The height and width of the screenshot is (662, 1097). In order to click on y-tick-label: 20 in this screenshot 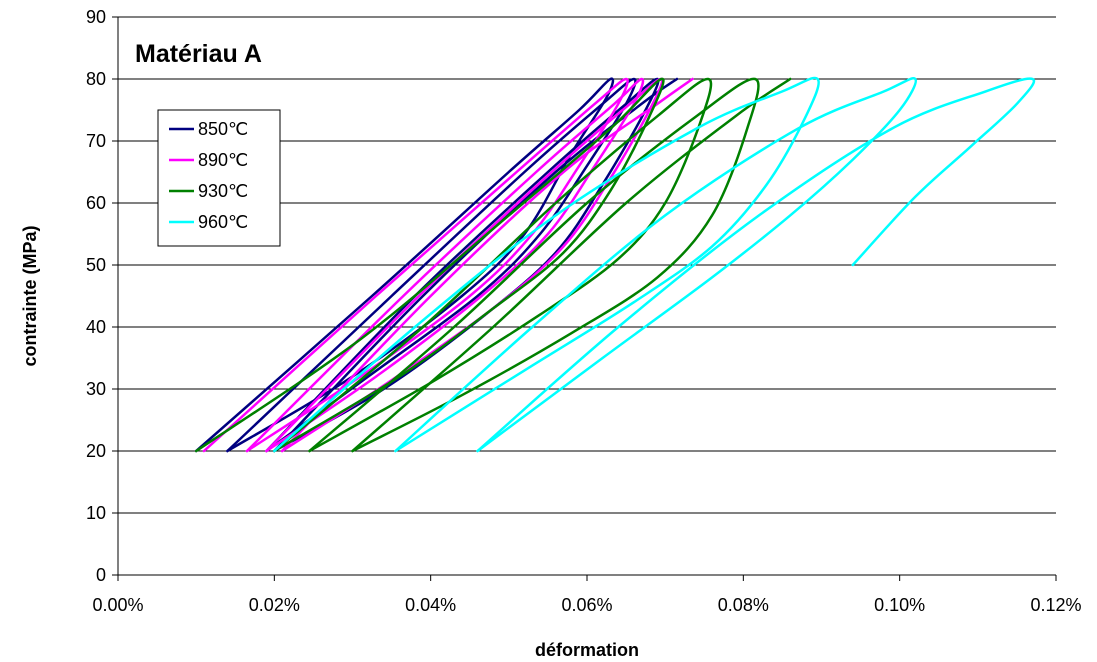, I will do `click(96, 451)`.